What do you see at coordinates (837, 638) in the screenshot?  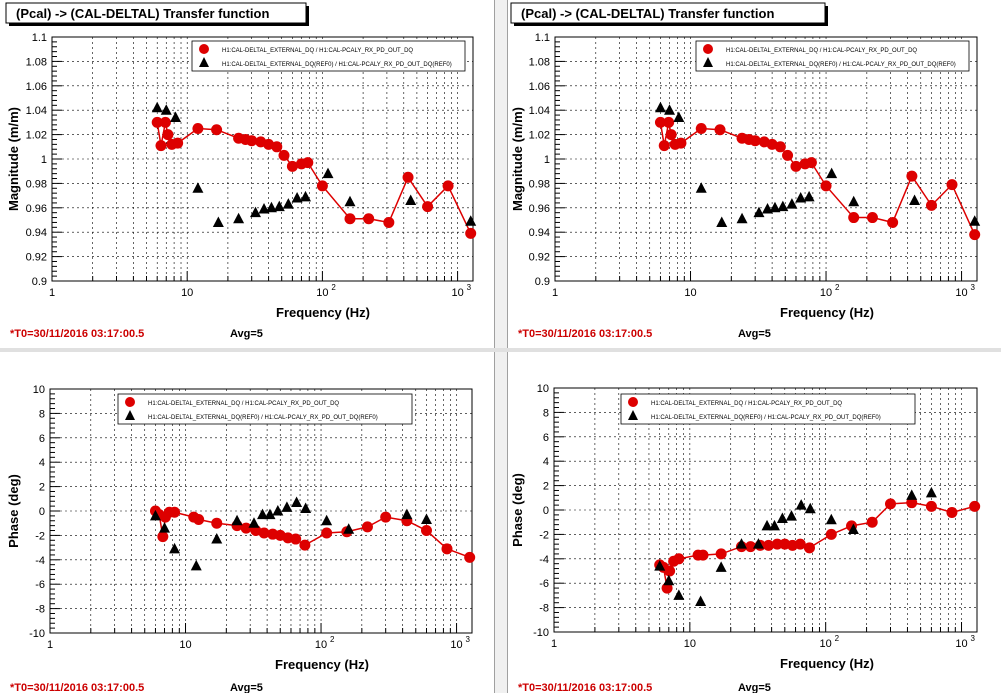 I see `x-tick-exponent: 2` at bounding box center [837, 638].